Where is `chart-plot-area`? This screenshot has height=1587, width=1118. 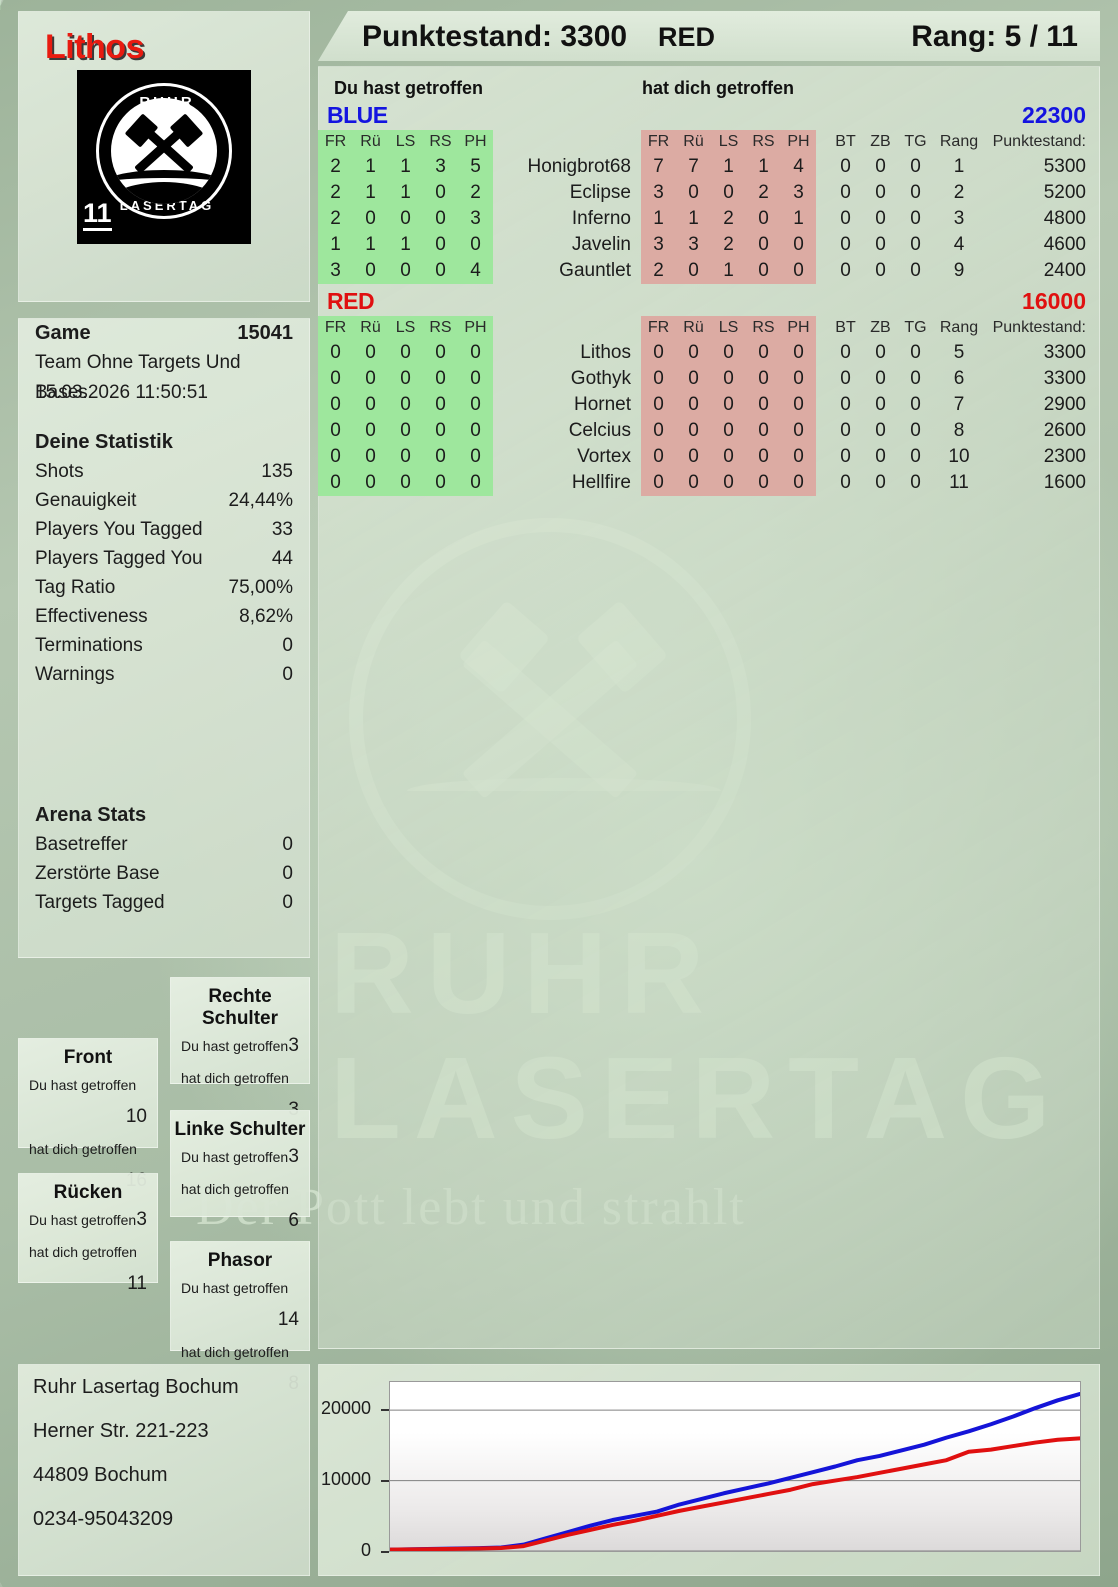 chart-plot-area is located at coordinates (735, 1466).